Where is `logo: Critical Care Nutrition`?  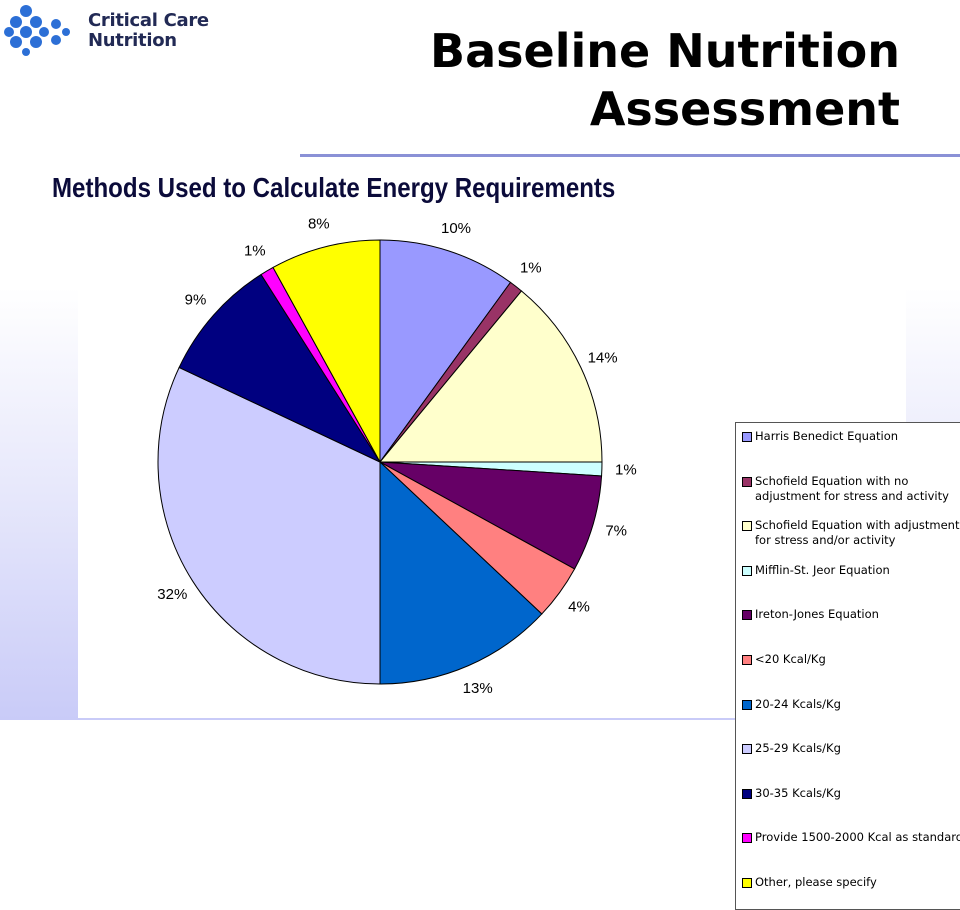 logo: Critical Care Nutrition is located at coordinates (115, 35).